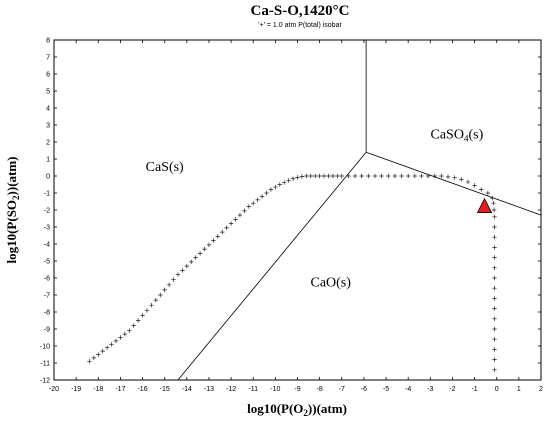  What do you see at coordinates (541, 389) in the screenshot?
I see `x-tick-label: 2` at bounding box center [541, 389].